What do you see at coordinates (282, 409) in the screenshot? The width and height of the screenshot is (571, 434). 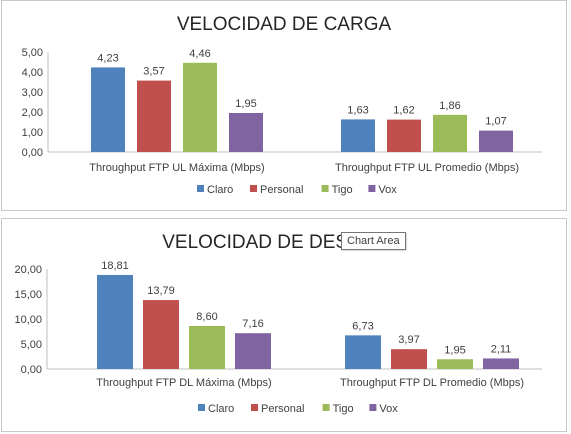 I see `download-legend-label-personal: Personal` at bounding box center [282, 409].